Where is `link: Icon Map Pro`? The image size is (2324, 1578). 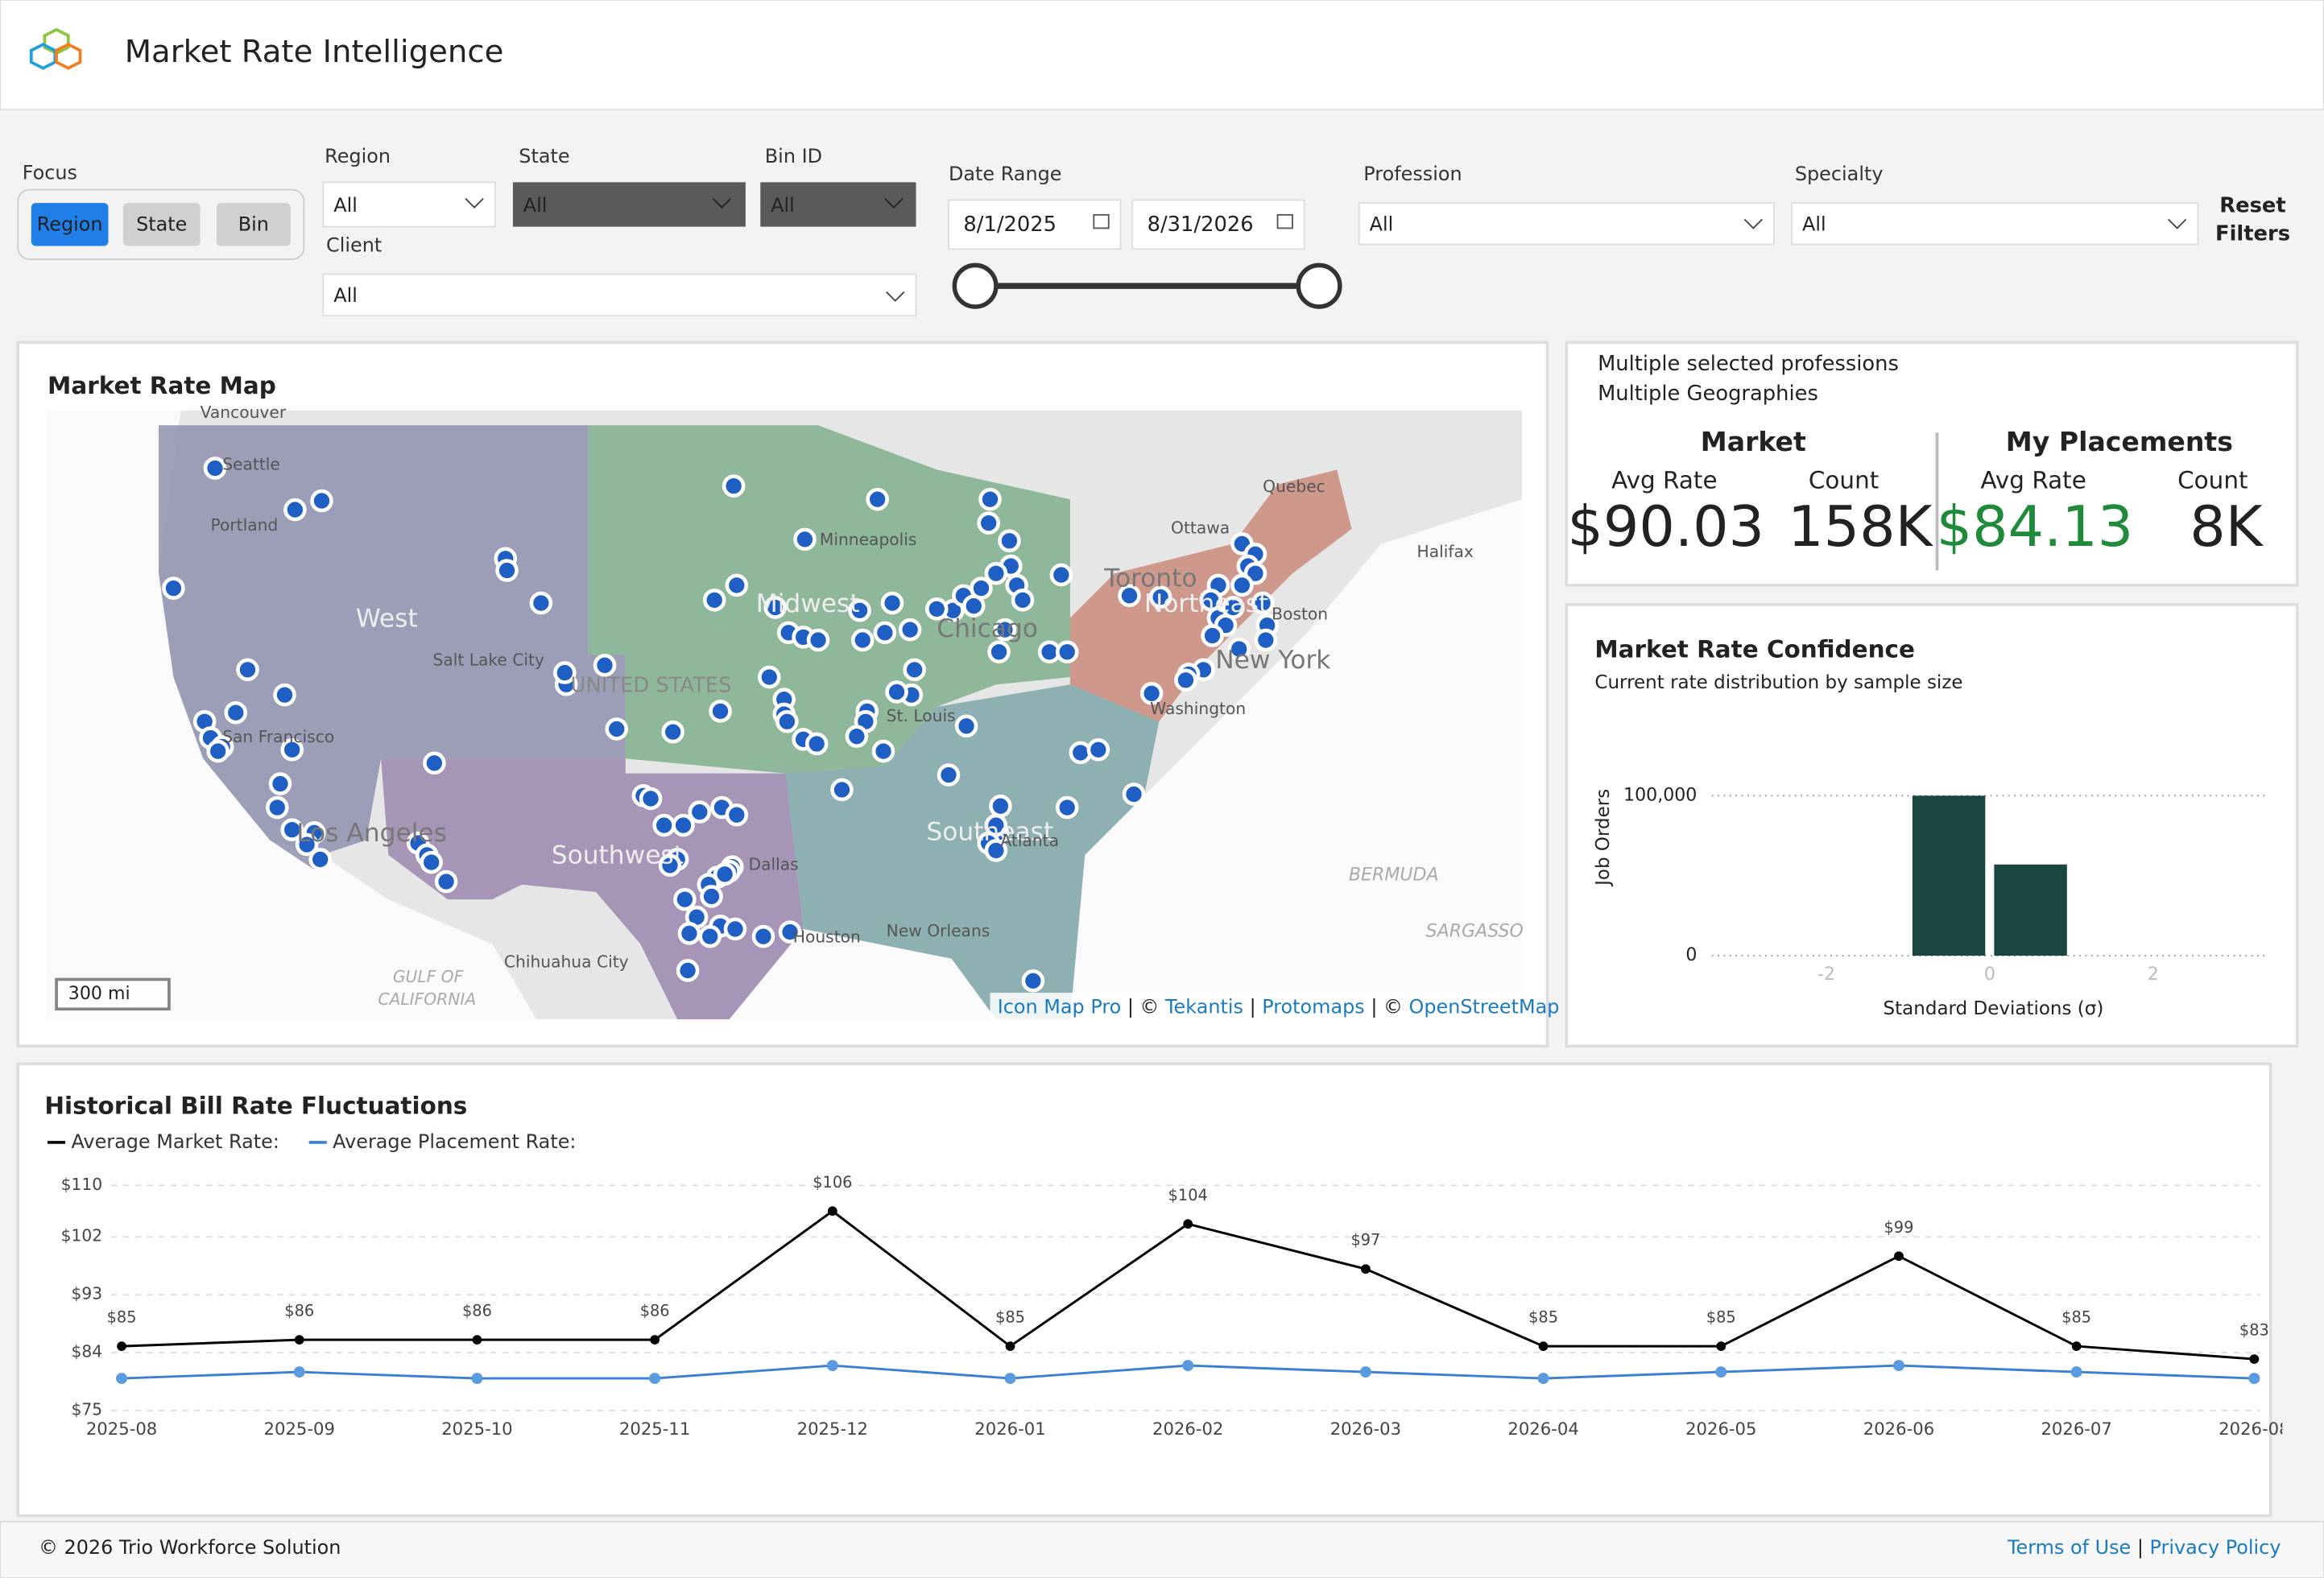
link: Icon Map Pro is located at coordinates (1060, 1006).